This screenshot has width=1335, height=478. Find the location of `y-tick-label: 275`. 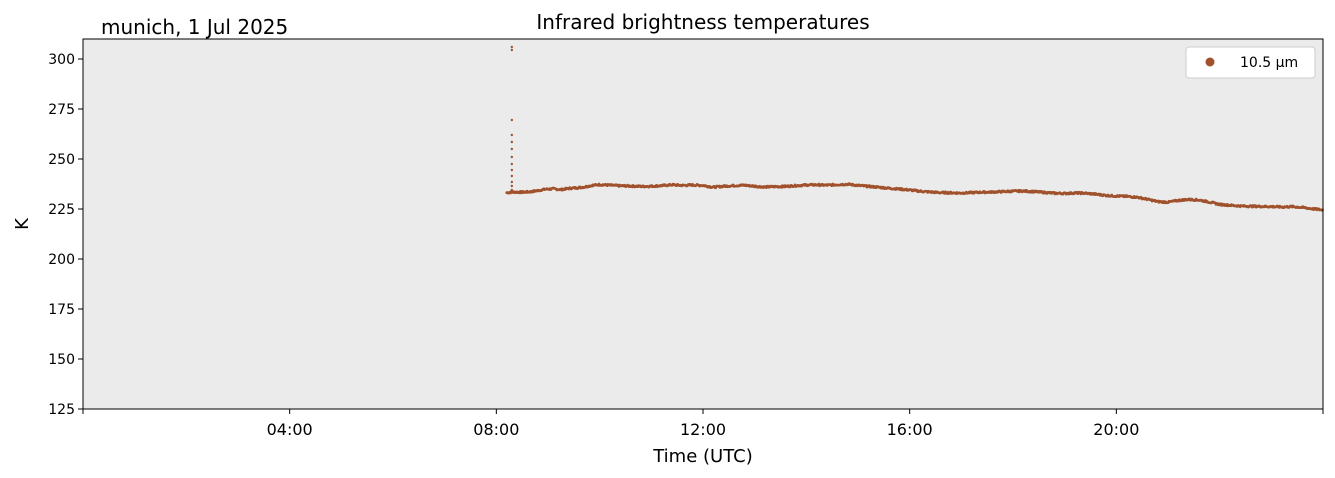

y-tick-label: 275 is located at coordinates (61, 110).